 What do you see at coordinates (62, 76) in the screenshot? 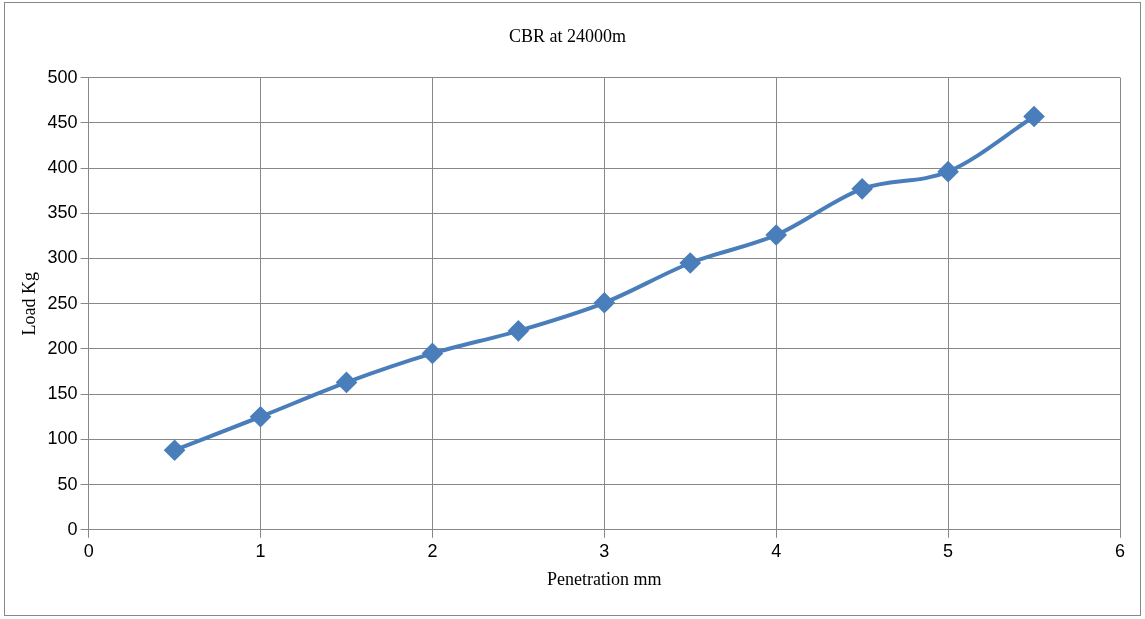
I see `y-tick-label: 500` at bounding box center [62, 76].